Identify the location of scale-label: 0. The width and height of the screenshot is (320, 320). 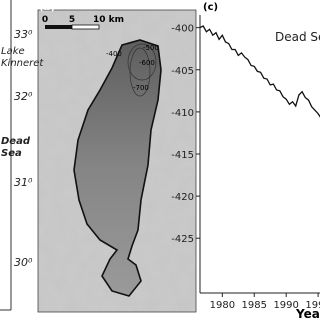
(45, 20).